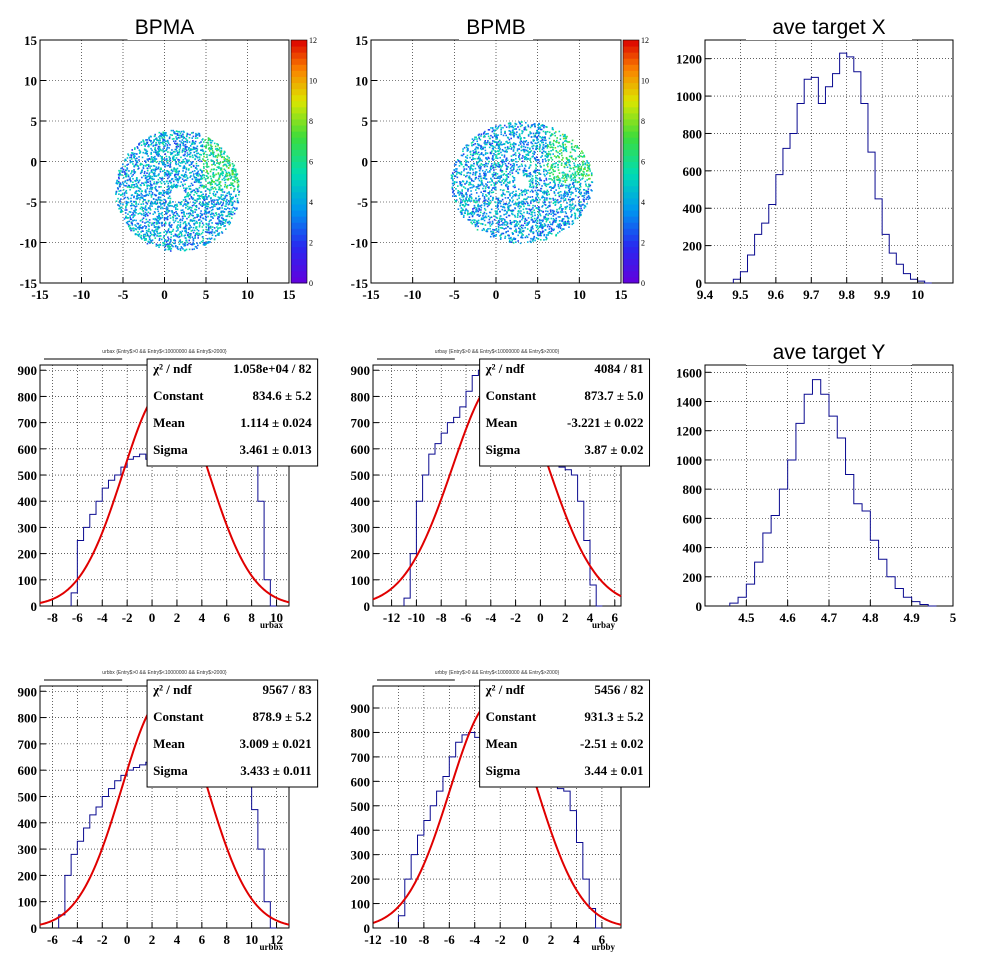 The height and width of the screenshot is (972, 996). Describe the element at coordinates (299, 201) in the screenshot. I see `colorbar-segment` at that location.